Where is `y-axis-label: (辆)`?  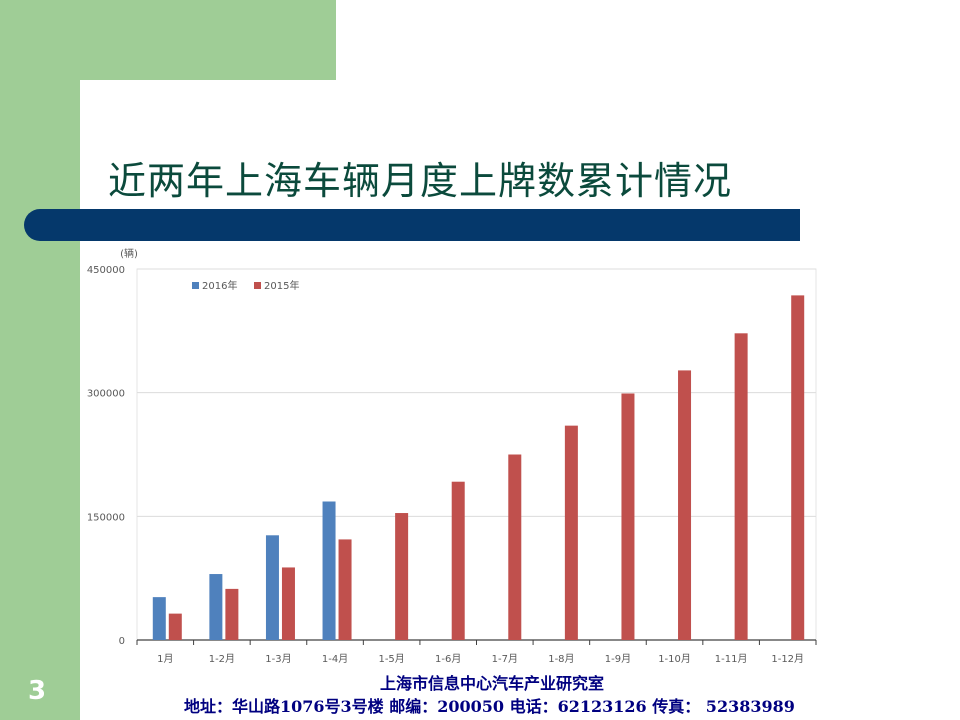
y-axis-label: (辆) is located at coordinates (129, 253).